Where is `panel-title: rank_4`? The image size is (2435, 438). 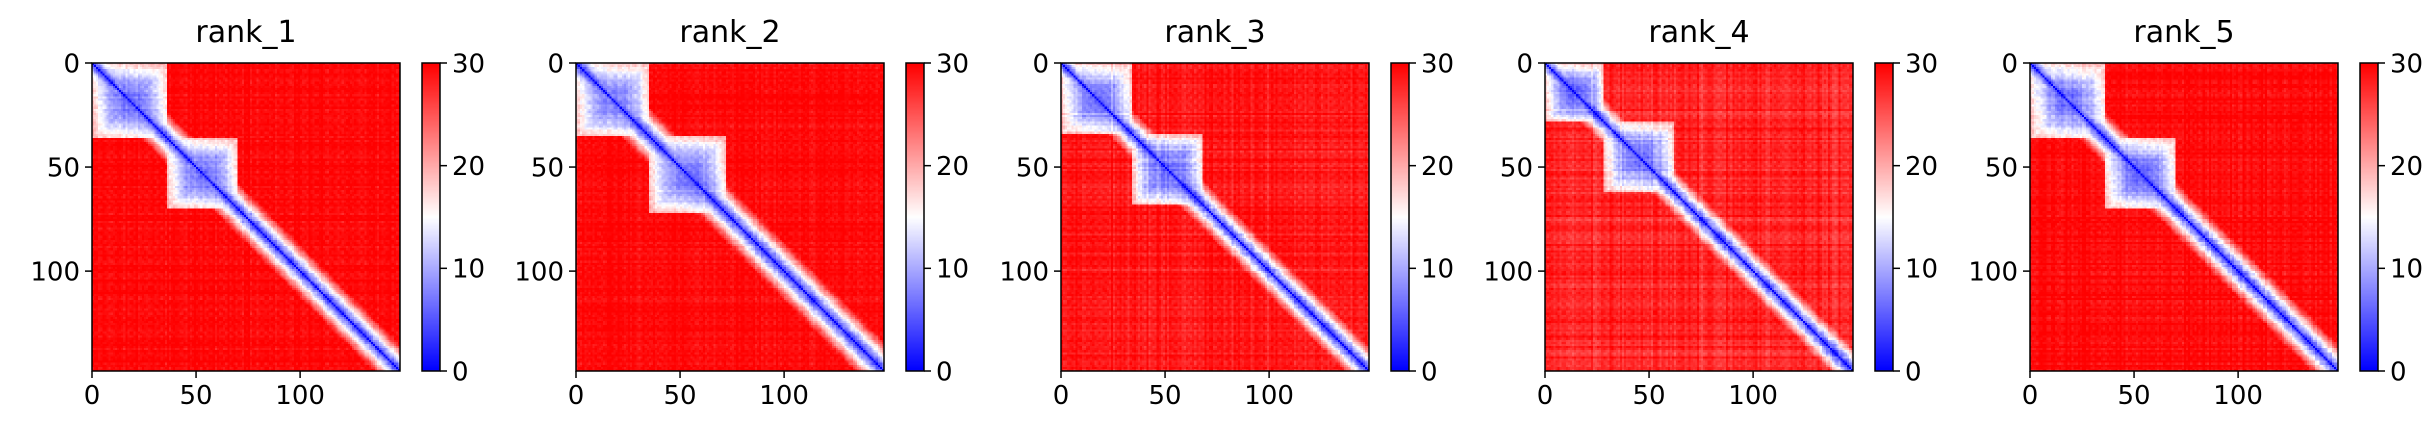
panel-title: rank_4 is located at coordinates (1698, 32).